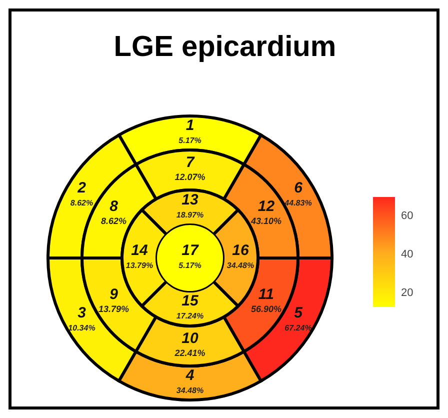 This screenshot has width=448, height=418. I want to click on text: 20, so click(407, 293).